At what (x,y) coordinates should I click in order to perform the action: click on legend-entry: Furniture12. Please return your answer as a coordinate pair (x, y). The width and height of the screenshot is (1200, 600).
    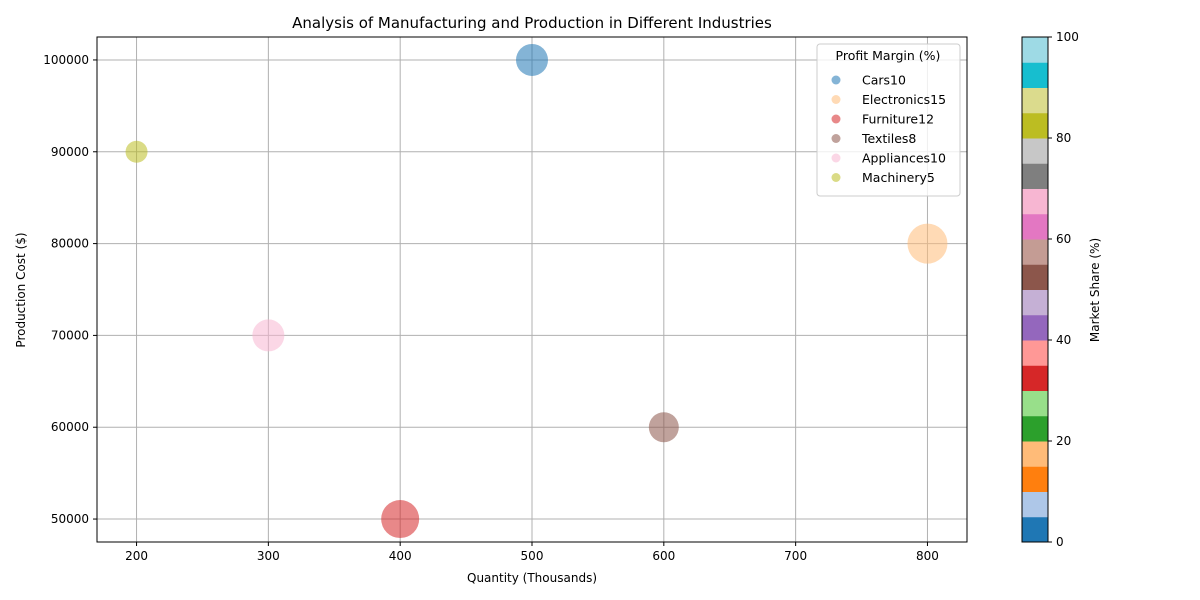
    Looking at the image, I should click on (898, 119).